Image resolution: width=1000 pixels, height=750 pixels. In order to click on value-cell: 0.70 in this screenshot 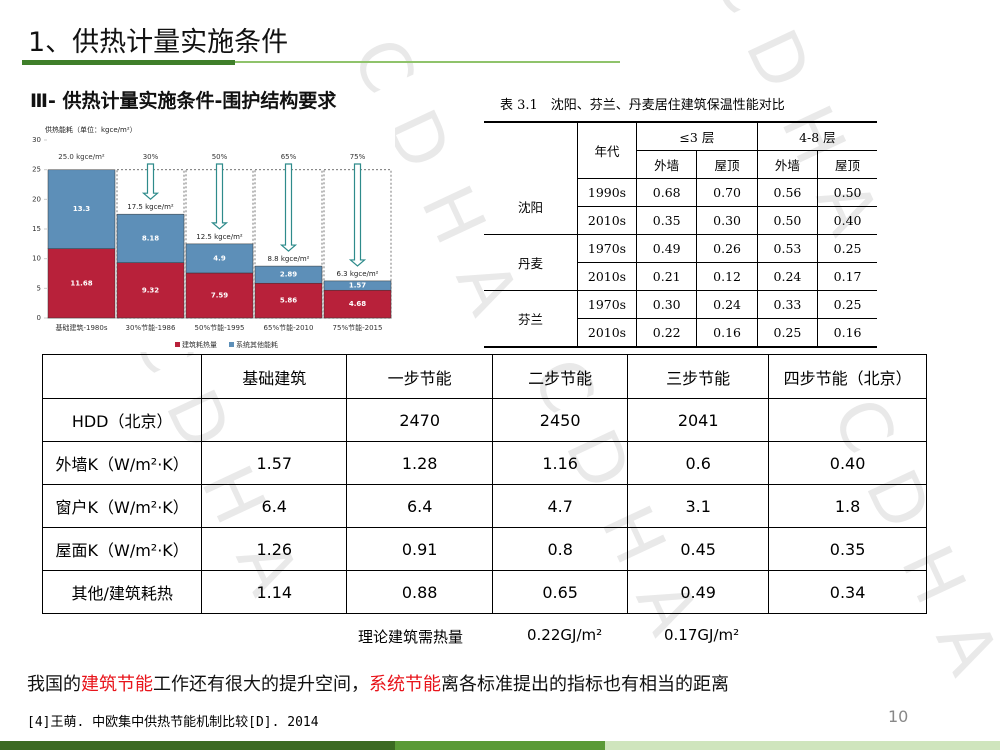, I will do `click(727, 192)`.